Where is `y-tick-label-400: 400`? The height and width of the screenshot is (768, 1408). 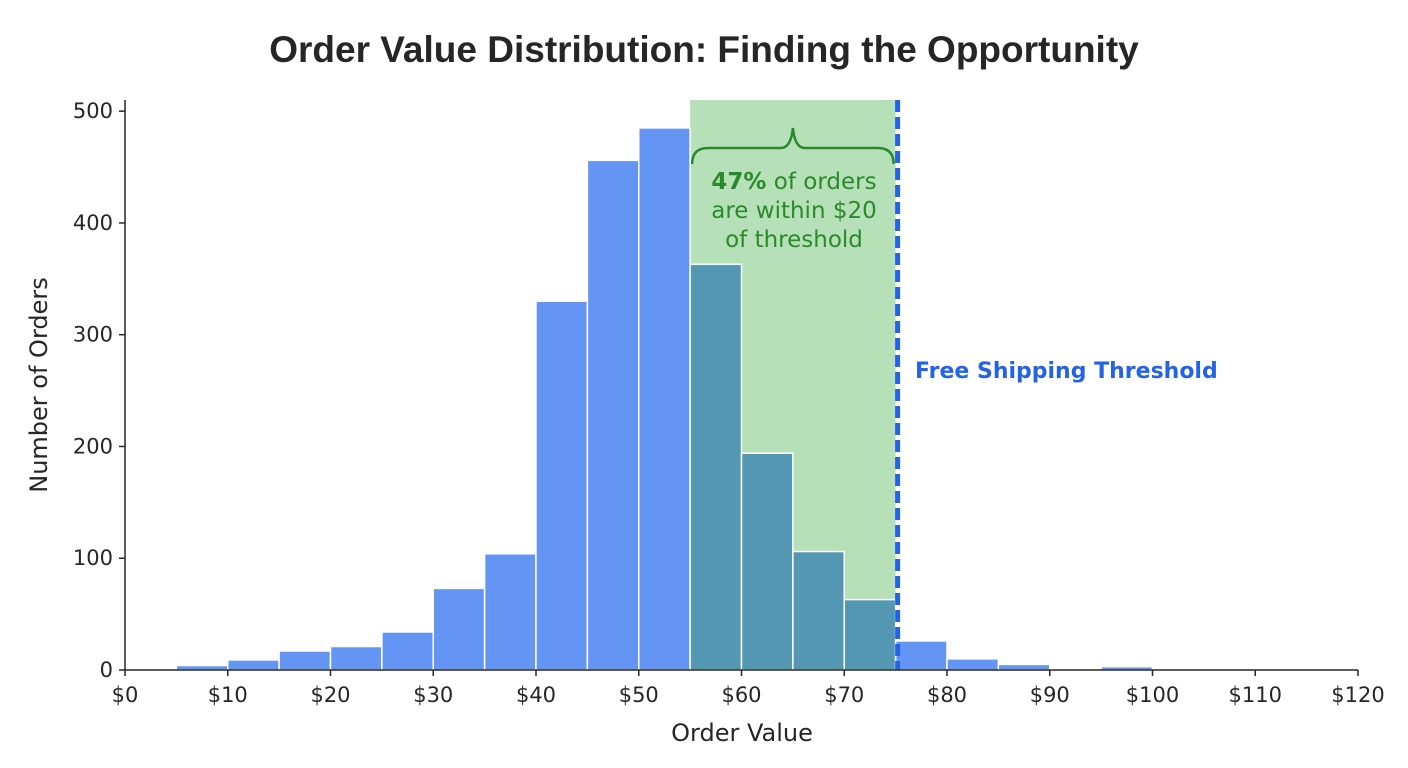 y-tick-label-400: 400 is located at coordinates (93, 223).